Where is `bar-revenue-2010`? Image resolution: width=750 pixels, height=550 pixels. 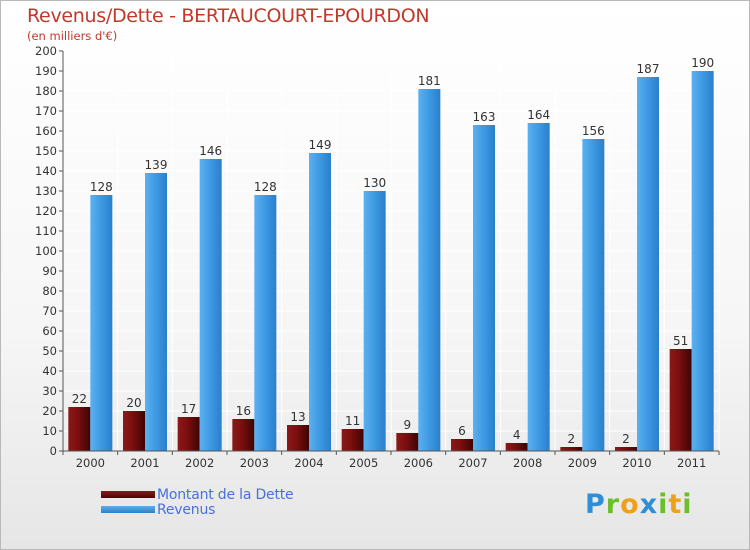 bar-revenue-2010 is located at coordinates (648, 264).